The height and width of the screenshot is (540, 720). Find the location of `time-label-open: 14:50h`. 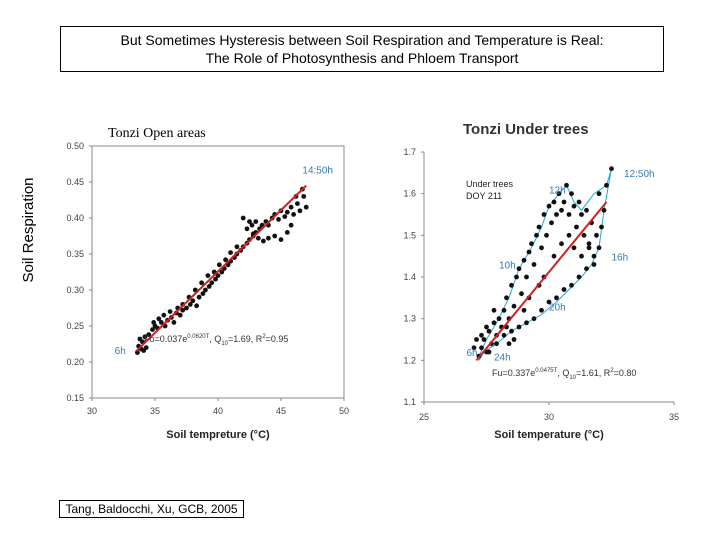

time-label-open: 14:50h is located at coordinates (317, 170).